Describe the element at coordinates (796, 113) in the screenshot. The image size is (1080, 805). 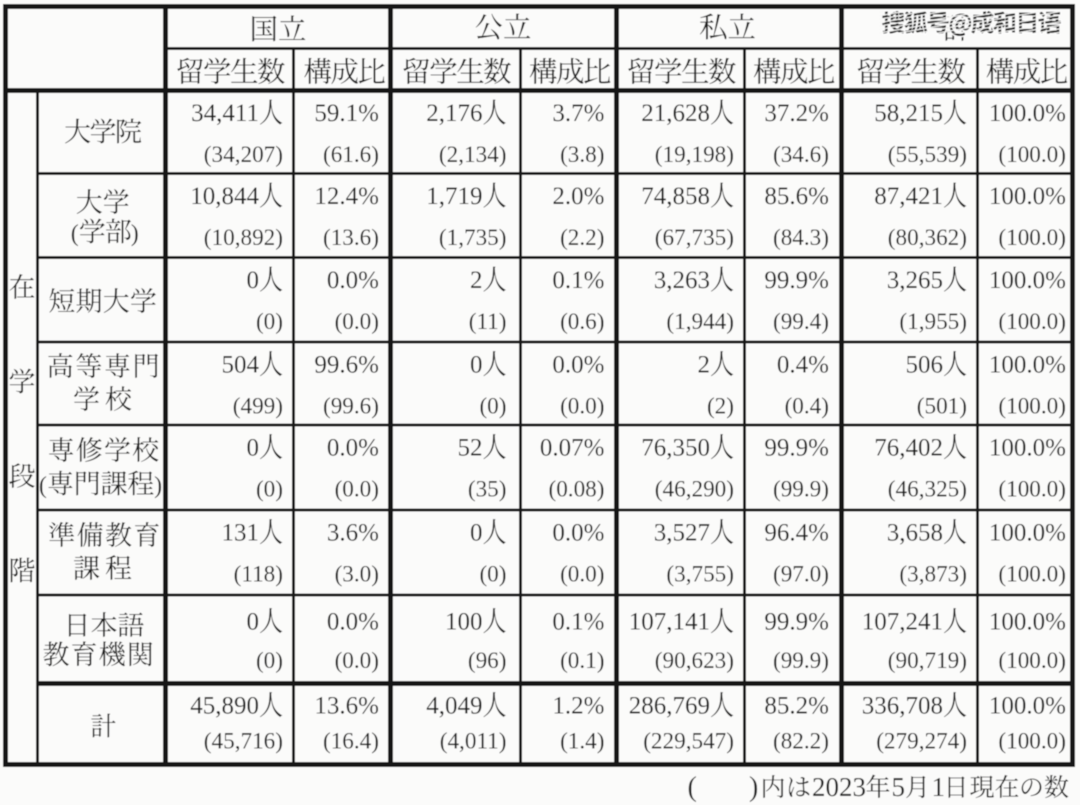
I see `svg-text: 37.2%` at that location.